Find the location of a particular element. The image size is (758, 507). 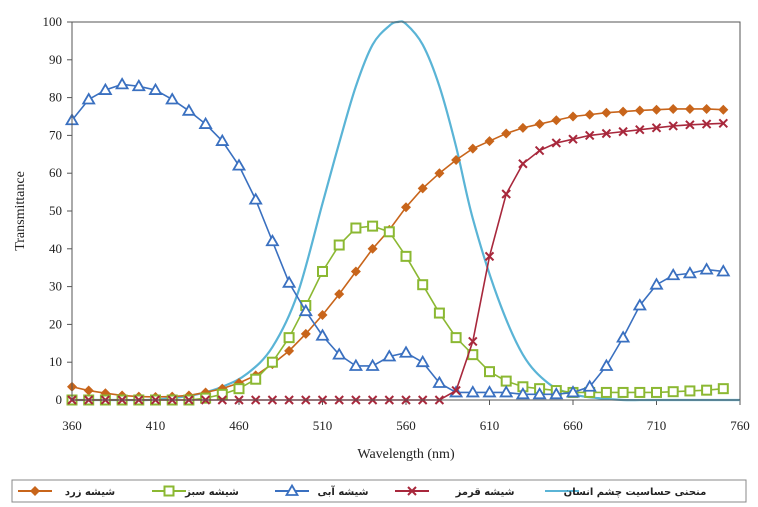

x-tick-label: 360 is located at coordinates (72, 425).